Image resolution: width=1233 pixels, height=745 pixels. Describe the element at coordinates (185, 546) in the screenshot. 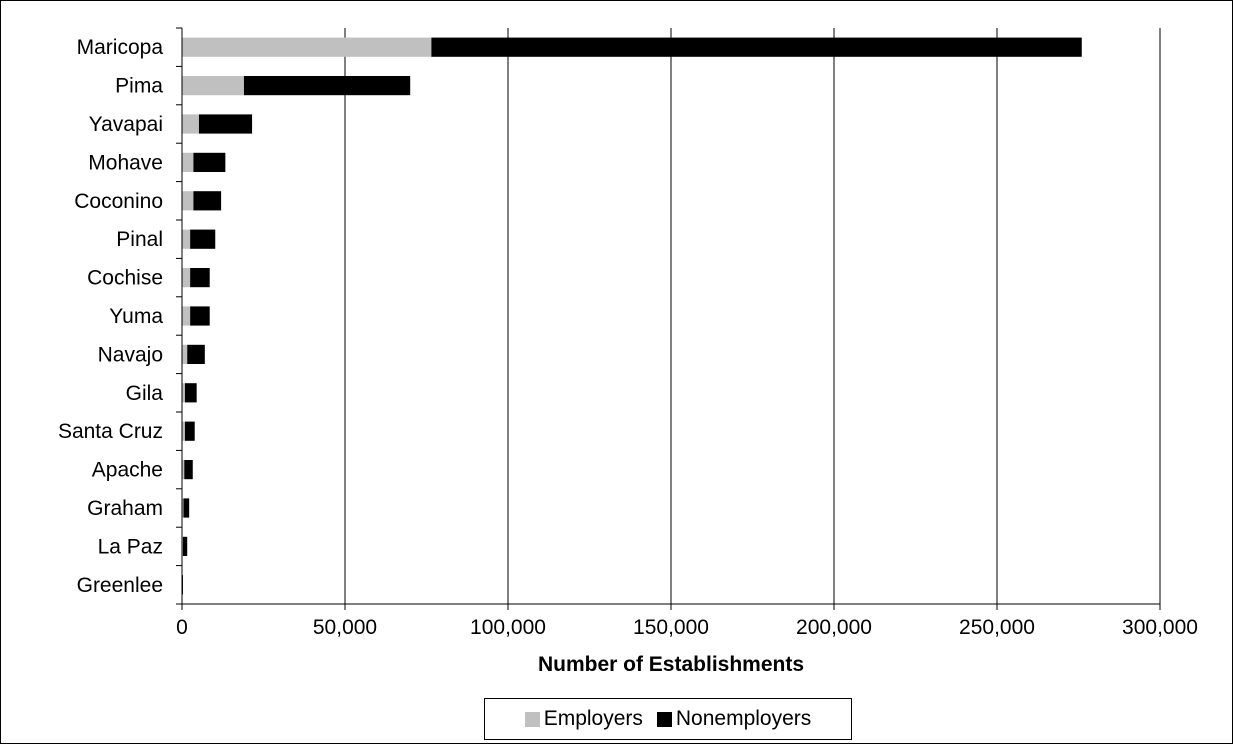

I see `bar-nonemployers-la-paz` at that location.